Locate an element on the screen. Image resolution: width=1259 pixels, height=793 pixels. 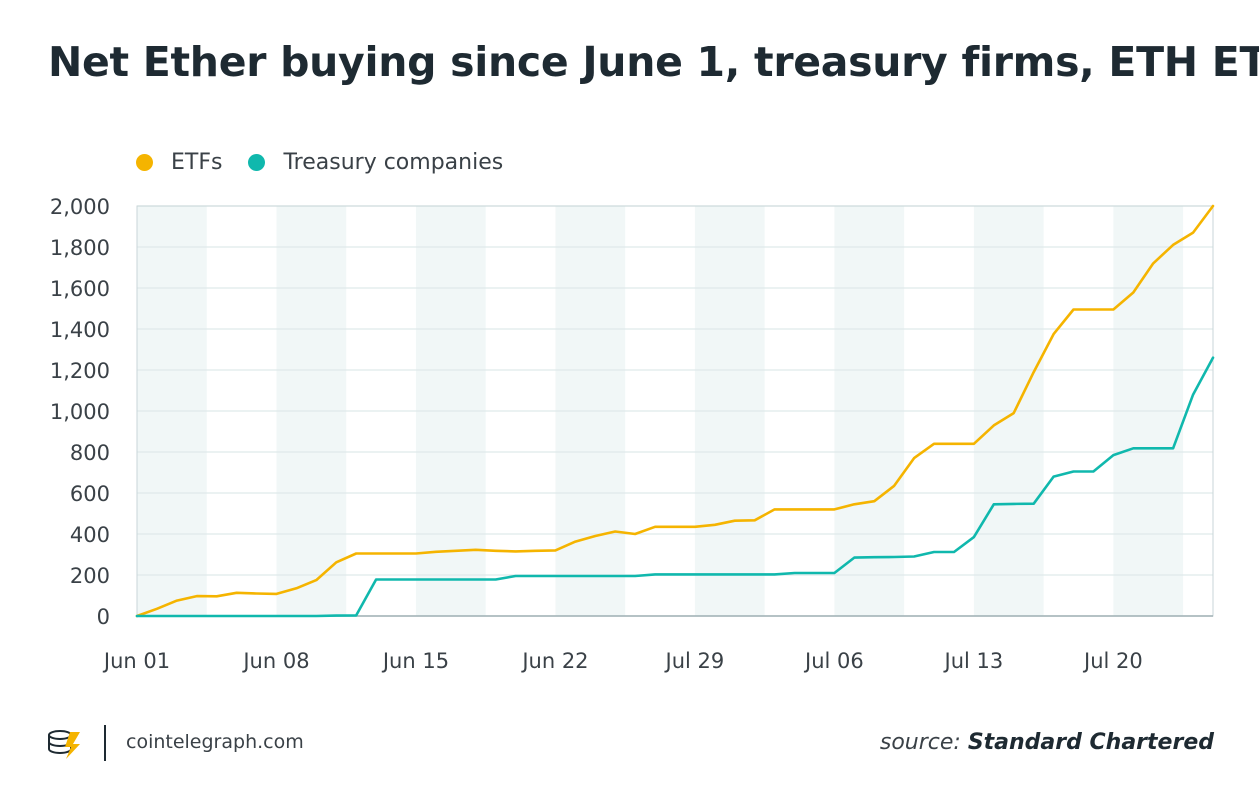
legend: ETFs Treasury companies is located at coordinates (332, 162).